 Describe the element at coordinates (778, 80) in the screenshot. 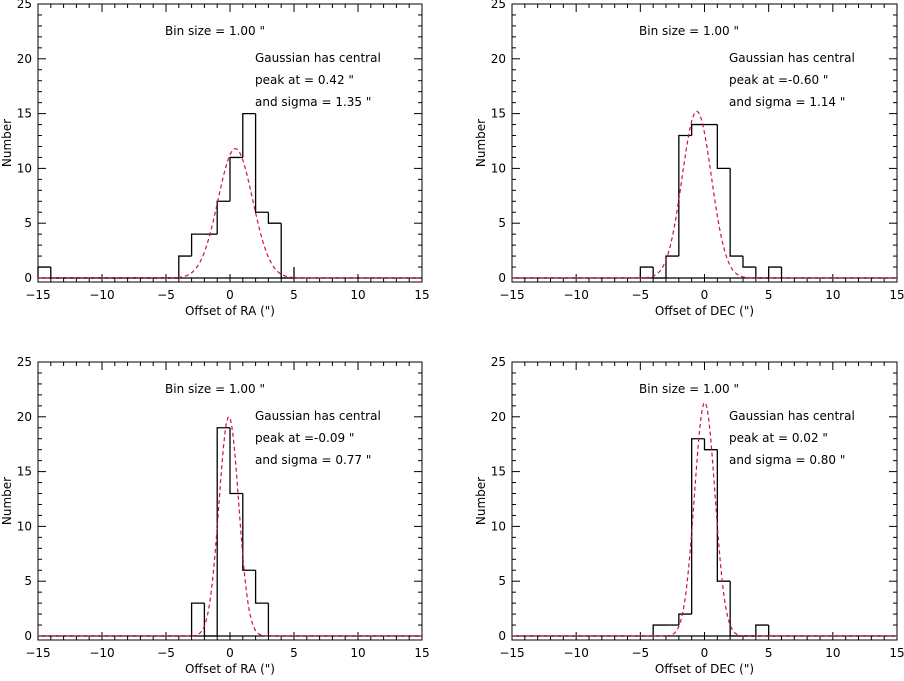

I see `gaussian-annotation: peak at =-0.60 "` at that location.